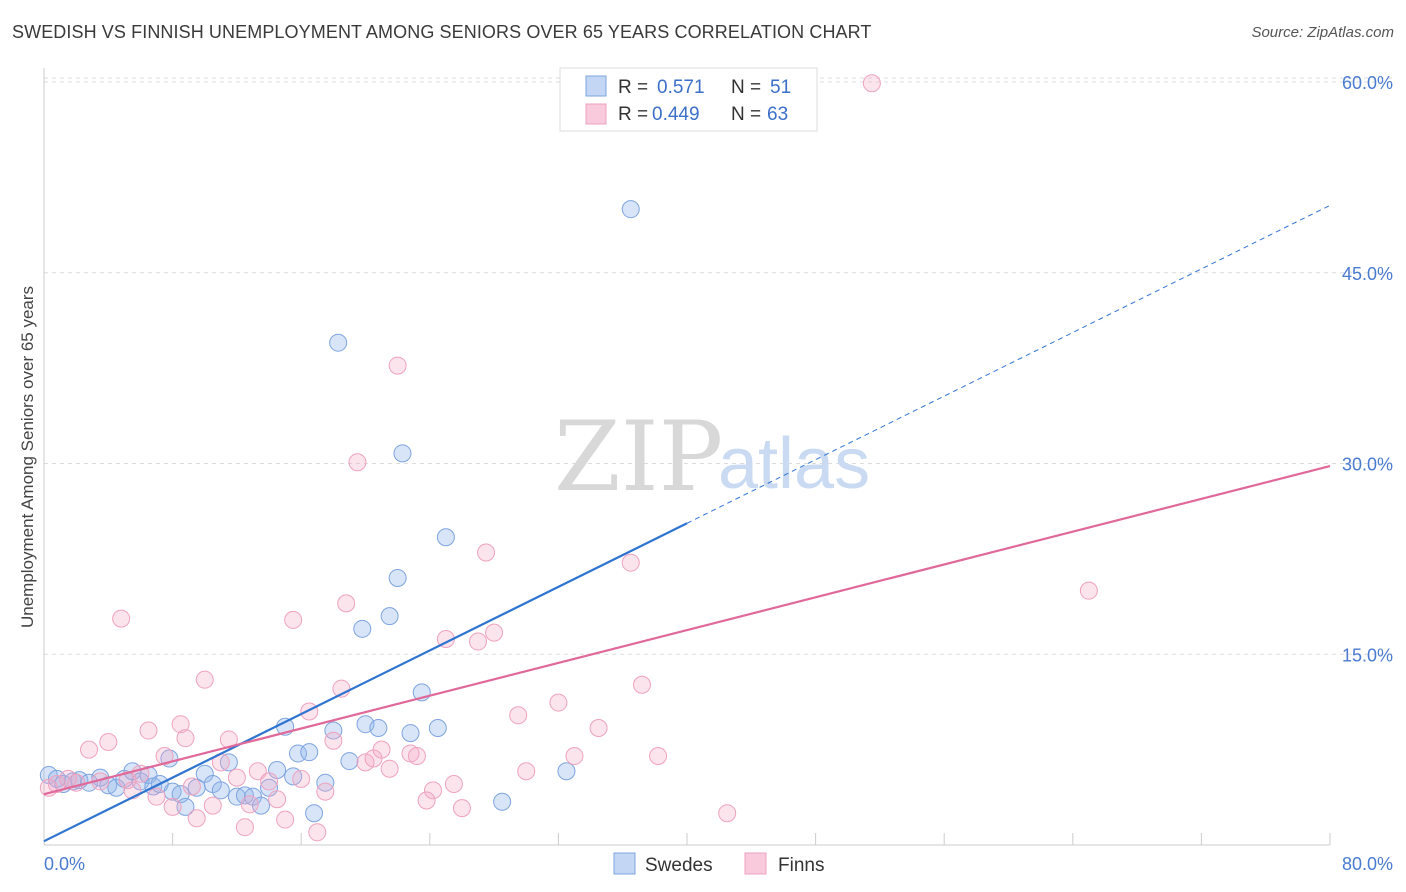 This screenshot has height=892, width=1406. What do you see at coordinates (746, 114) in the screenshot?
I see `legend-n-label-finns: N =` at bounding box center [746, 114].